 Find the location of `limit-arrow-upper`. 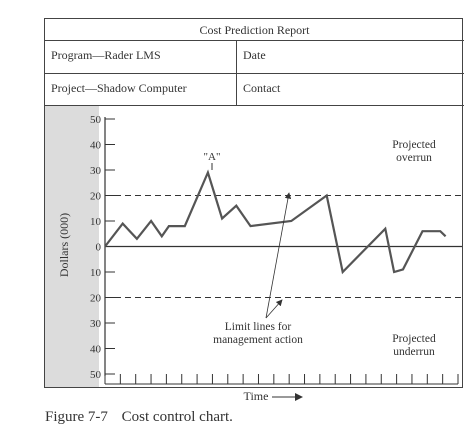

limit-arrow-upper is located at coordinates (278, 255).